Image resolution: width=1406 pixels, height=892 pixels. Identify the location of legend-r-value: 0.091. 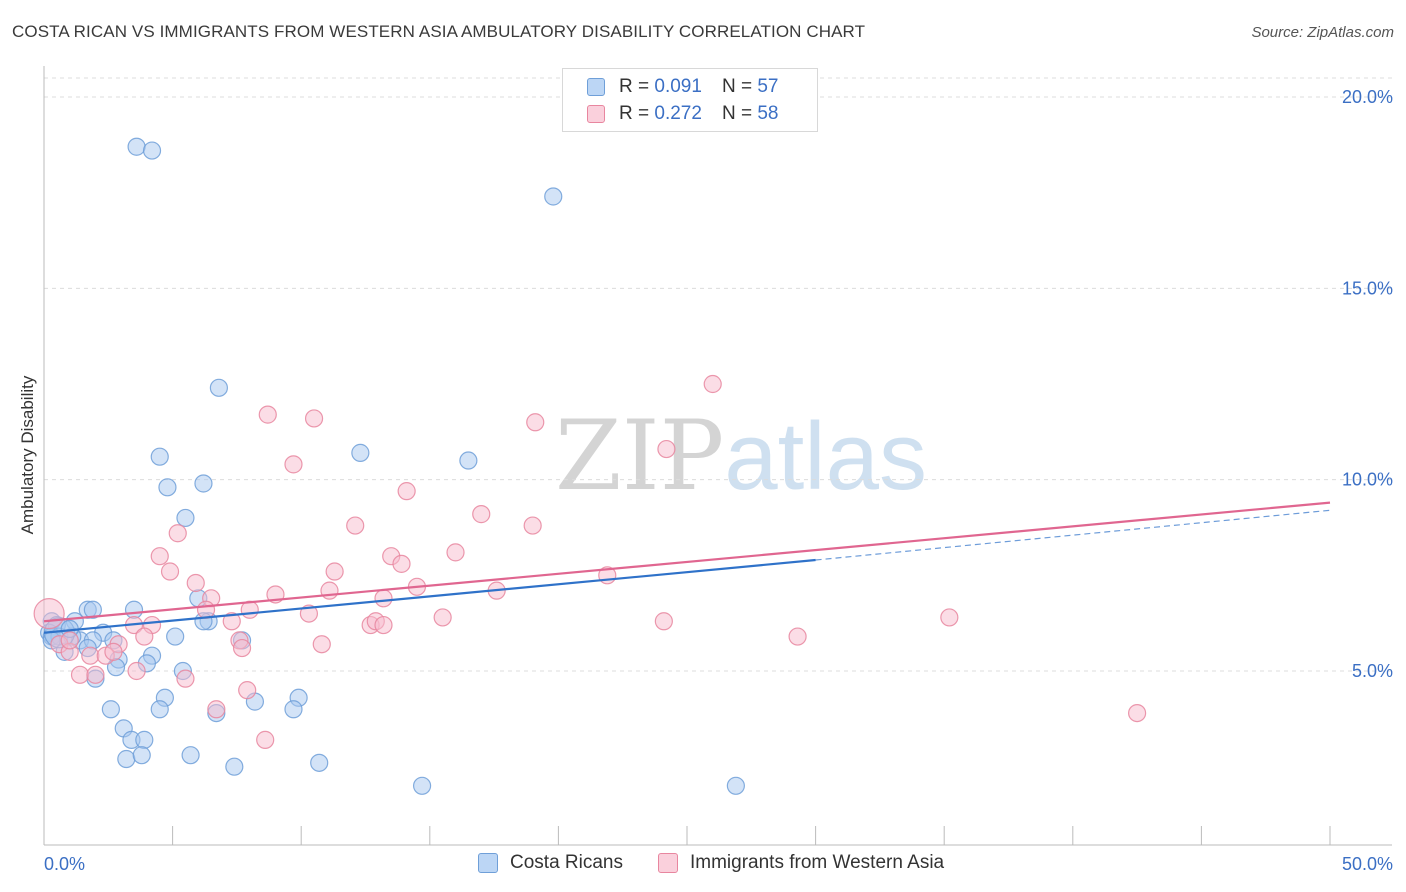
(678, 86).